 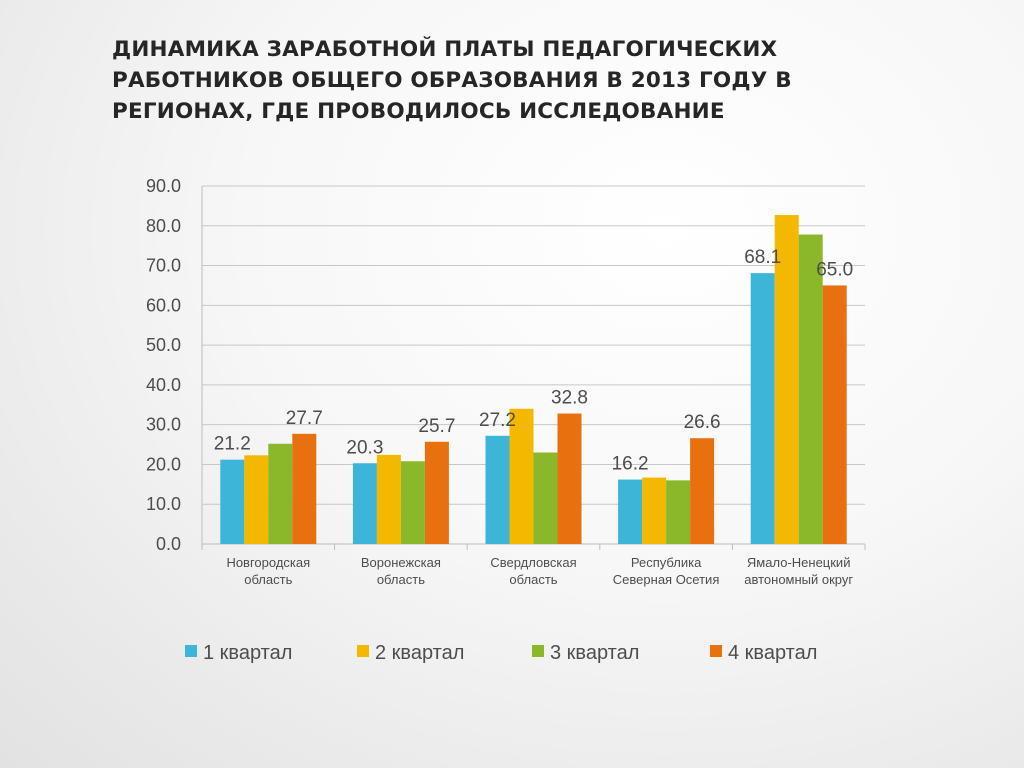 I want to click on data-label: 21.2, so click(x=232, y=444).